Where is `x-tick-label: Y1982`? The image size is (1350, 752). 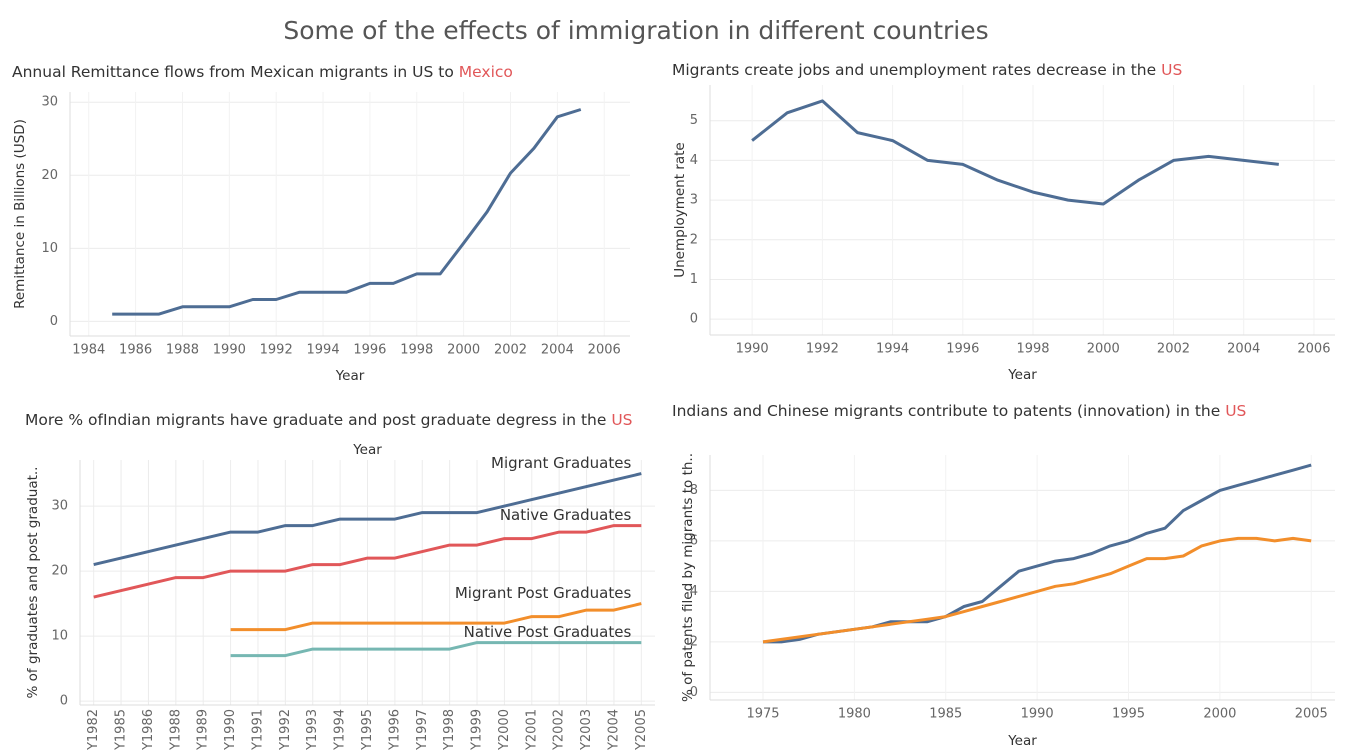
x-tick-label: Y1982 is located at coordinates (93, 730).